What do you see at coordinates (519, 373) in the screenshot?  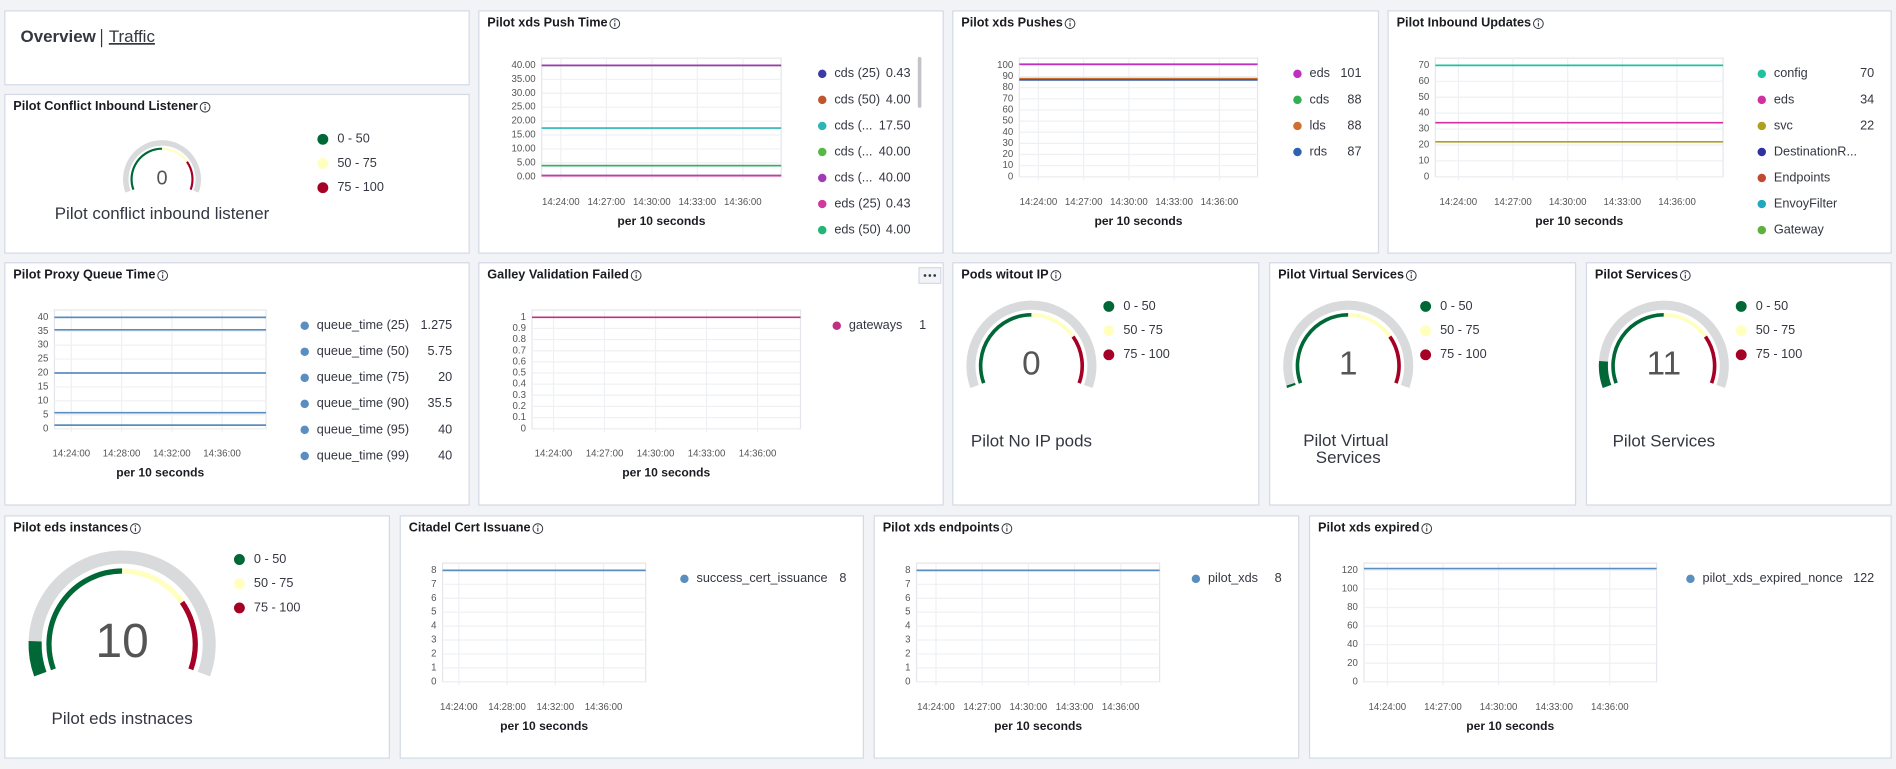 I see `y-tick-label: 0.5` at bounding box center [519, 373].